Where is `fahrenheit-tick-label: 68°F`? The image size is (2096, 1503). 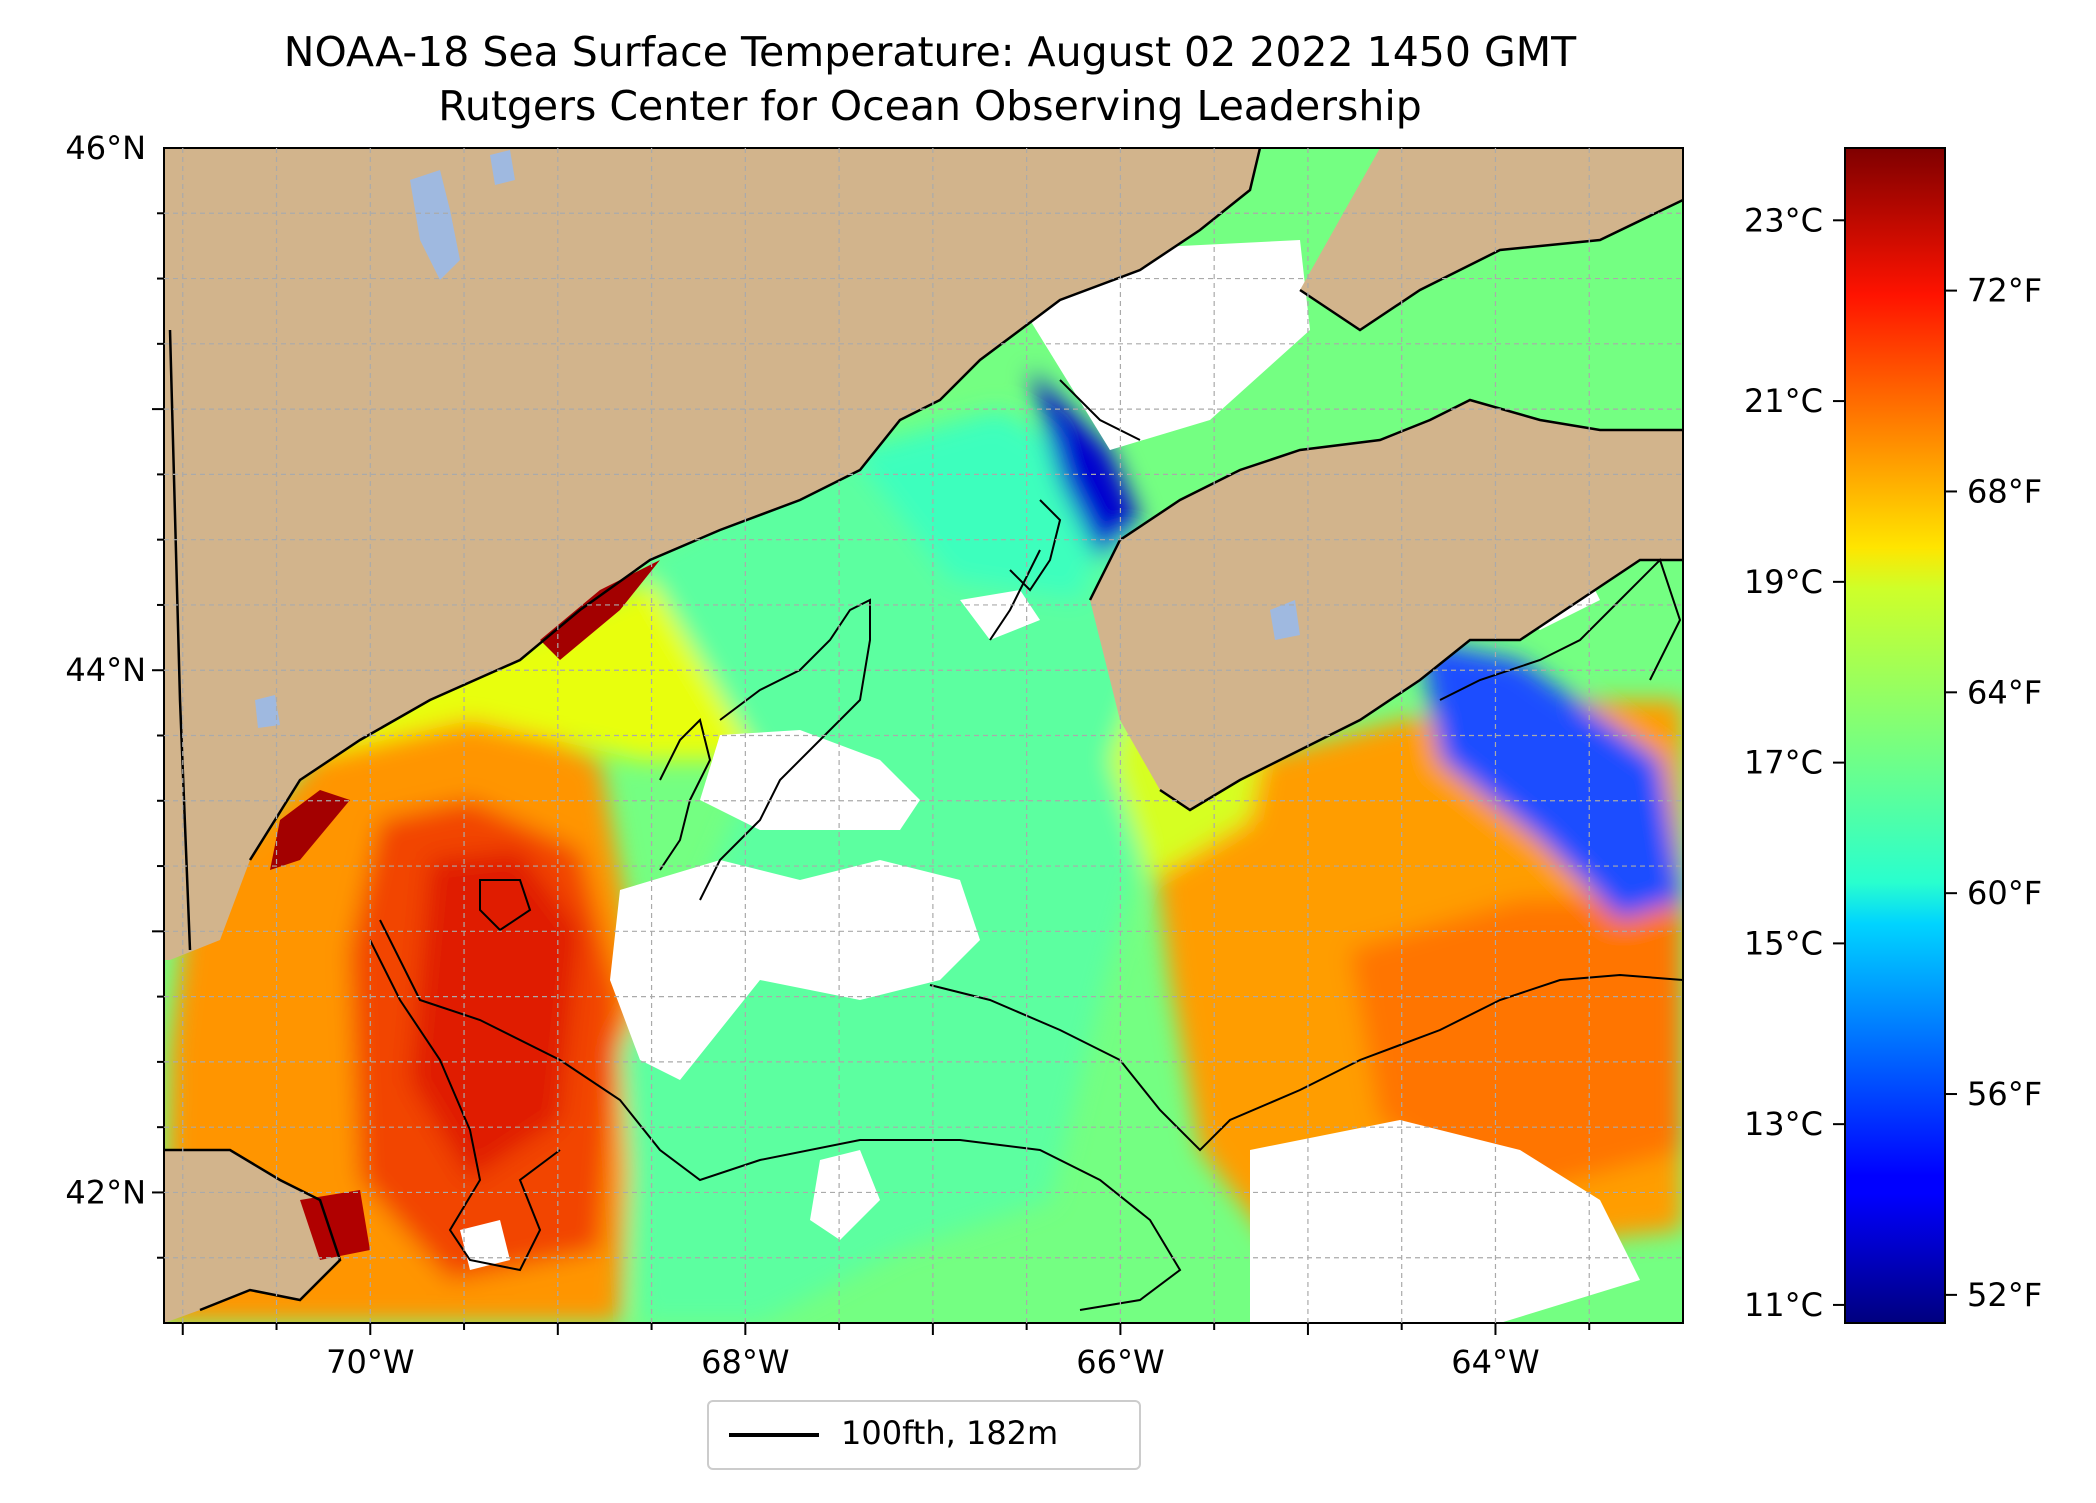
fahrenheit-tick-label: 68°F is located at coordinates (2004, 491).